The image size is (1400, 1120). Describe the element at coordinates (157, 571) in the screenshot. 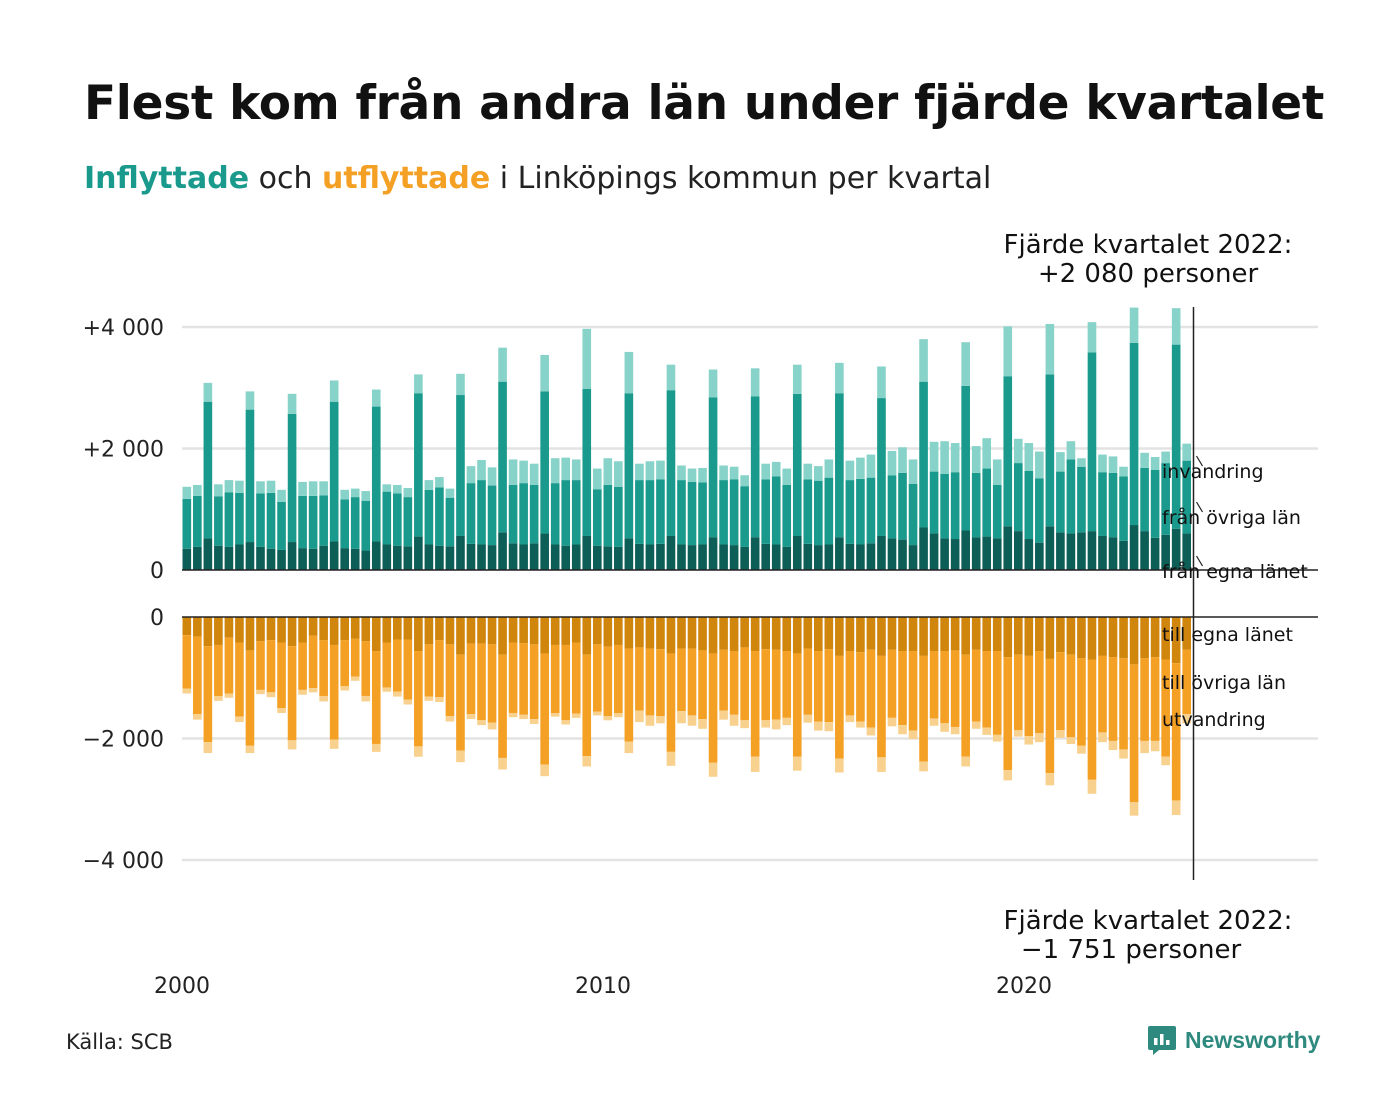

I see `y-tick-label-top: 0` at that location.